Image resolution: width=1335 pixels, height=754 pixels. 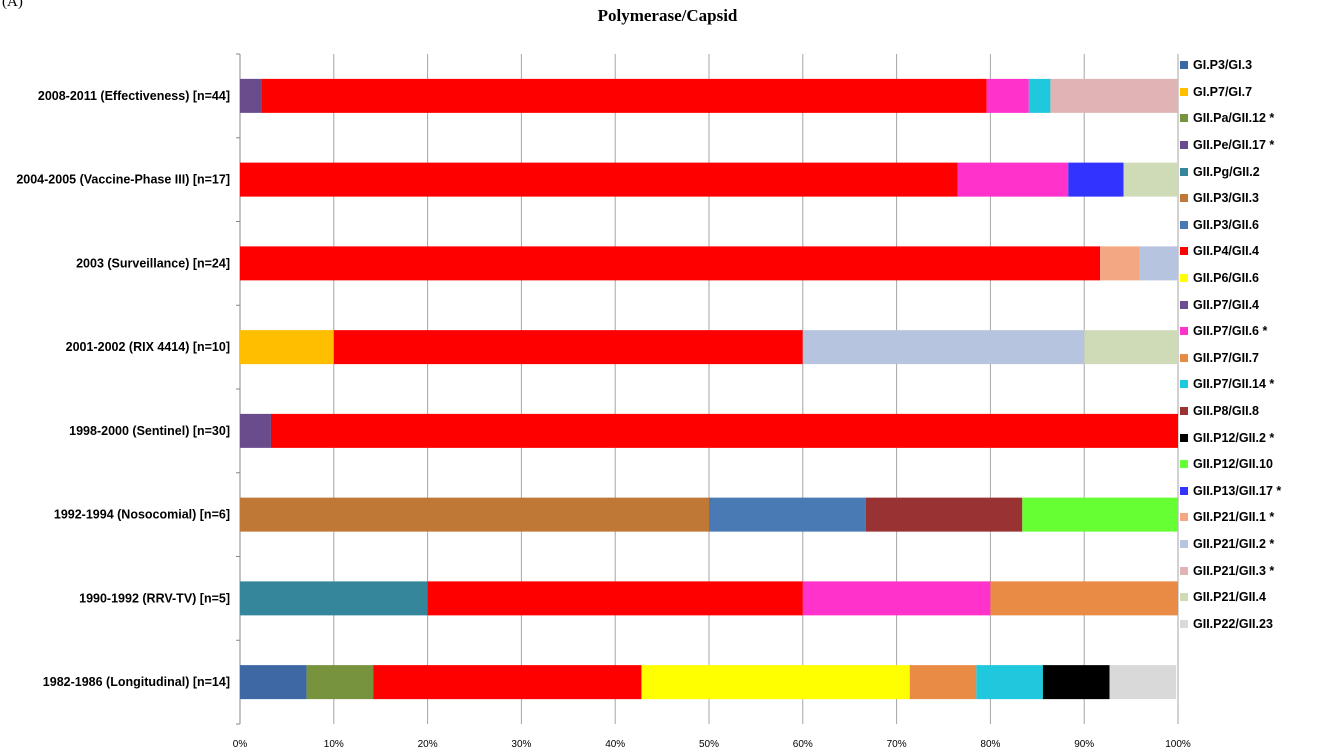 What do you see at coordinates (709, 744) in the screenshot?
I see `x-tick-label: 50%` at bounding box center [709, 744].